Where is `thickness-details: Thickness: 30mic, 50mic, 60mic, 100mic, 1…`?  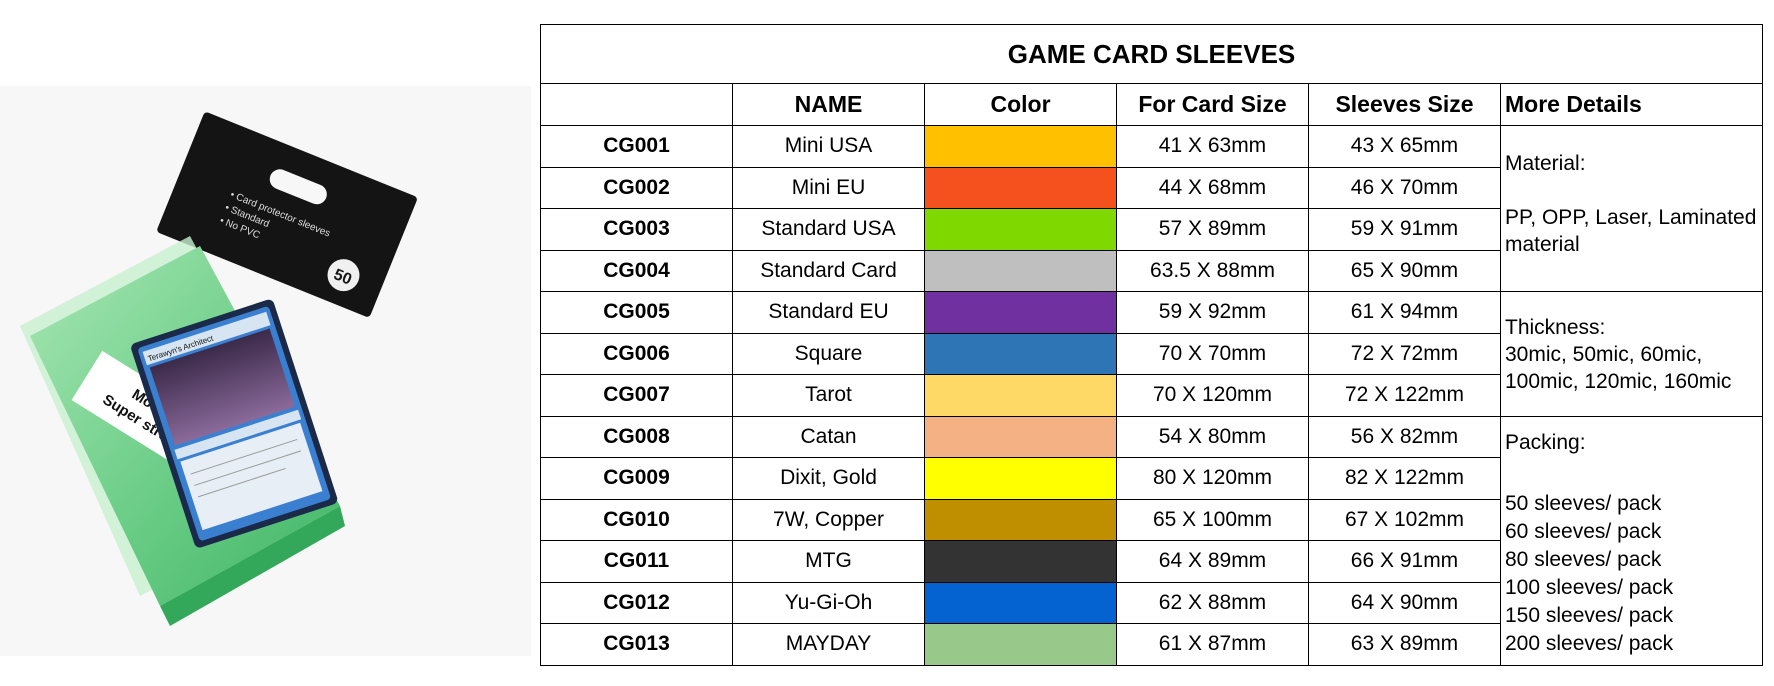 thickness-details: Thickness: 30mic, 50mic, 60mic, 100mic, 1… is located at coordinates (1631, 354).